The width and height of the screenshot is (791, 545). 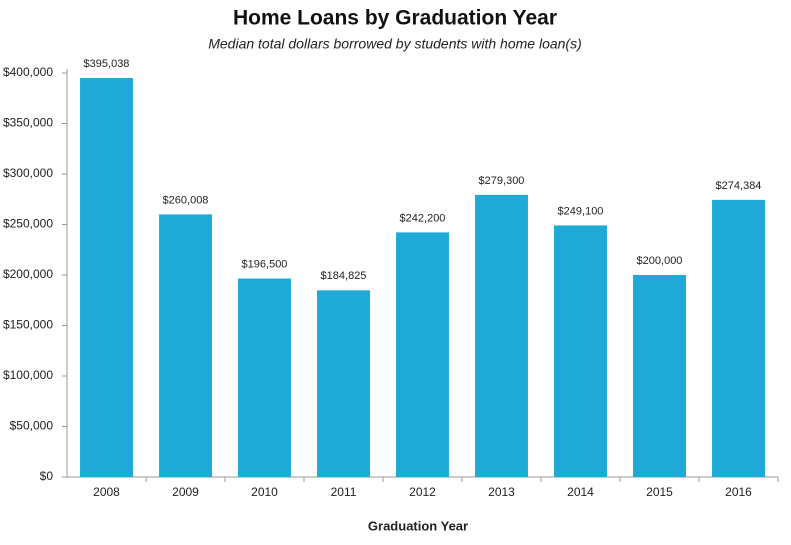 What do you see at coordinates (739, 186) in the screenshot?
I see `value-label: $274,384` at bounding box center [739, 186].